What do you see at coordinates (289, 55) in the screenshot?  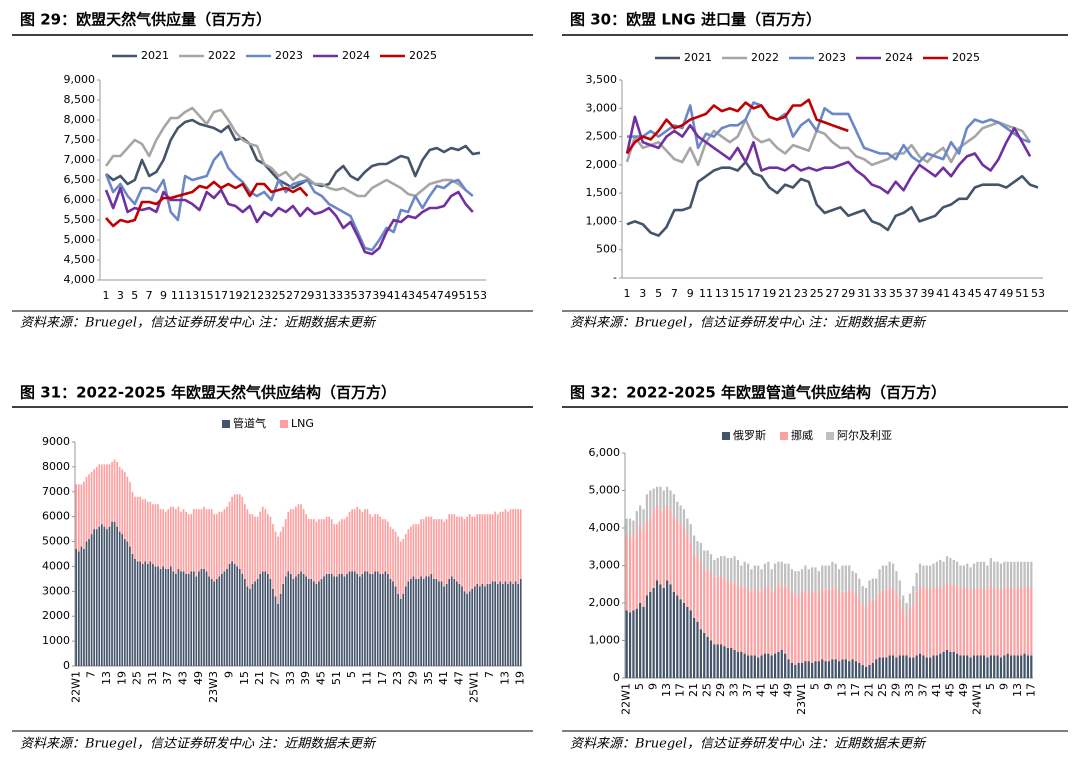 I see `legend-label: 2023` at bounding box center [289, 55].